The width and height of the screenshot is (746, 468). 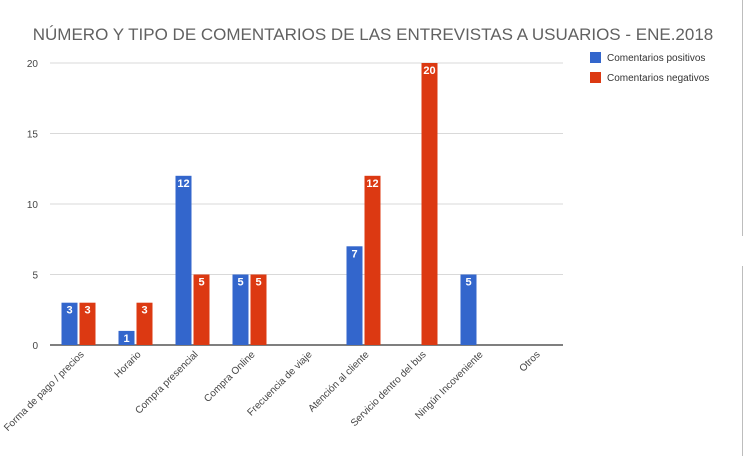 What do you see at coordinates (166, 382) in the screenshot?
I see `x-tick-label: Compra presencial` at bounding box center [166, 382].